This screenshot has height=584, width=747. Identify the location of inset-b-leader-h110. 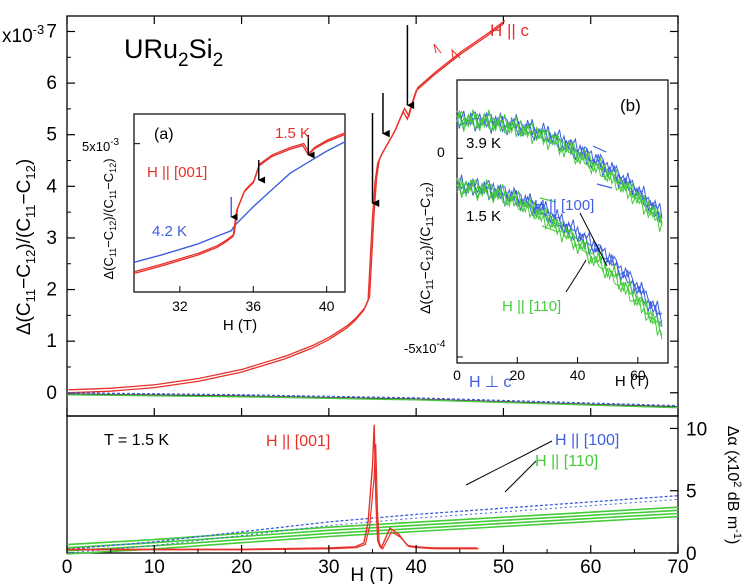
(576, 276).